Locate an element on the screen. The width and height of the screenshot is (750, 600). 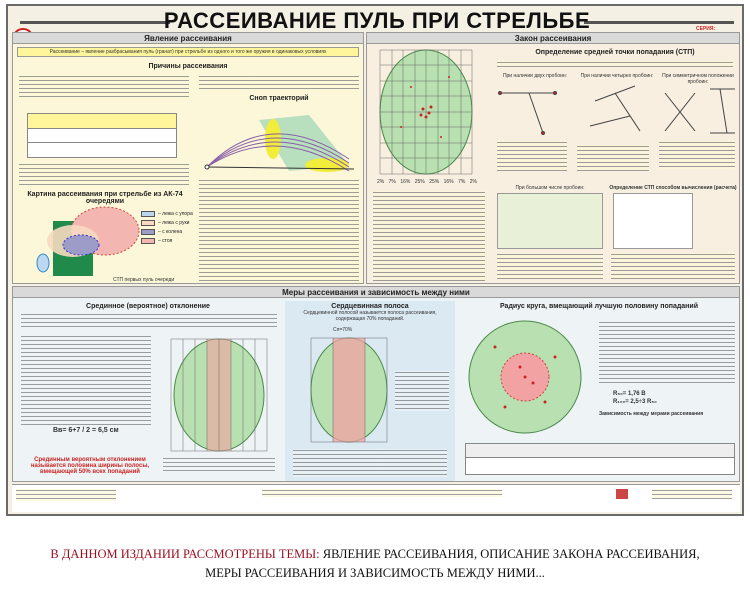
causes-heading: Причины рассеивания is located at coordinates (188, 66).